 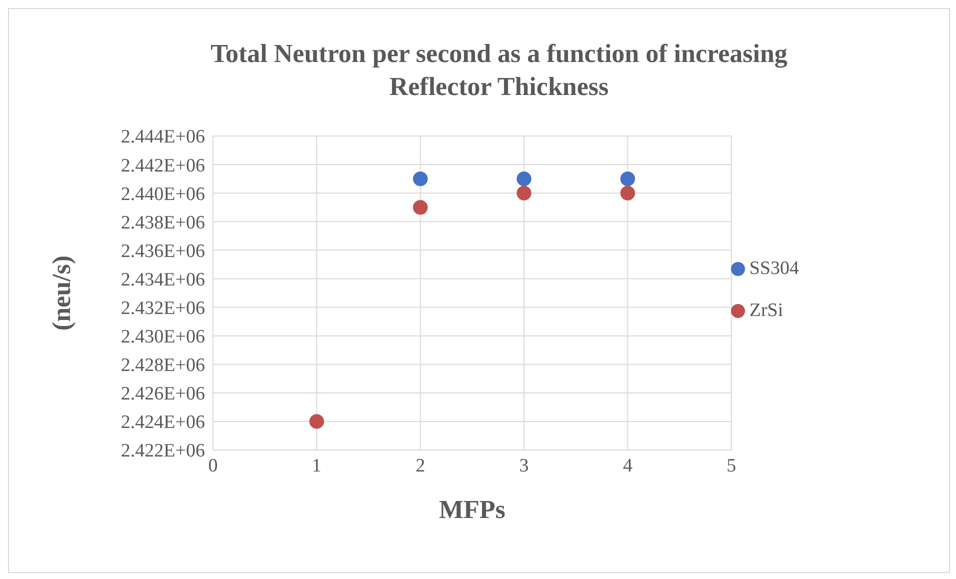 I want to click on x-tick-label: 0, so click(x=213, y=465).